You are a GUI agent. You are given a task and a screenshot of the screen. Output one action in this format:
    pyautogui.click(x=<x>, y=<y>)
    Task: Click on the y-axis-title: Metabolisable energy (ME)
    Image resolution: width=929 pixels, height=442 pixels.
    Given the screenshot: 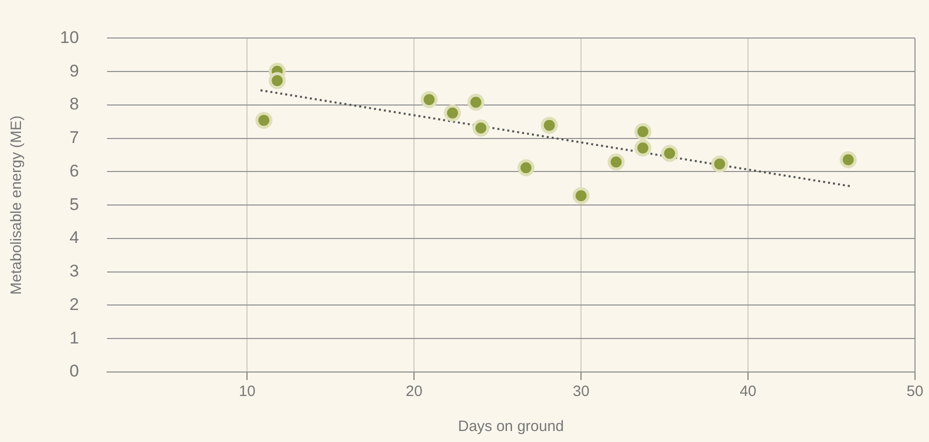 What is the action you would take?
    pyautogui.click(x=17, y=205)
    